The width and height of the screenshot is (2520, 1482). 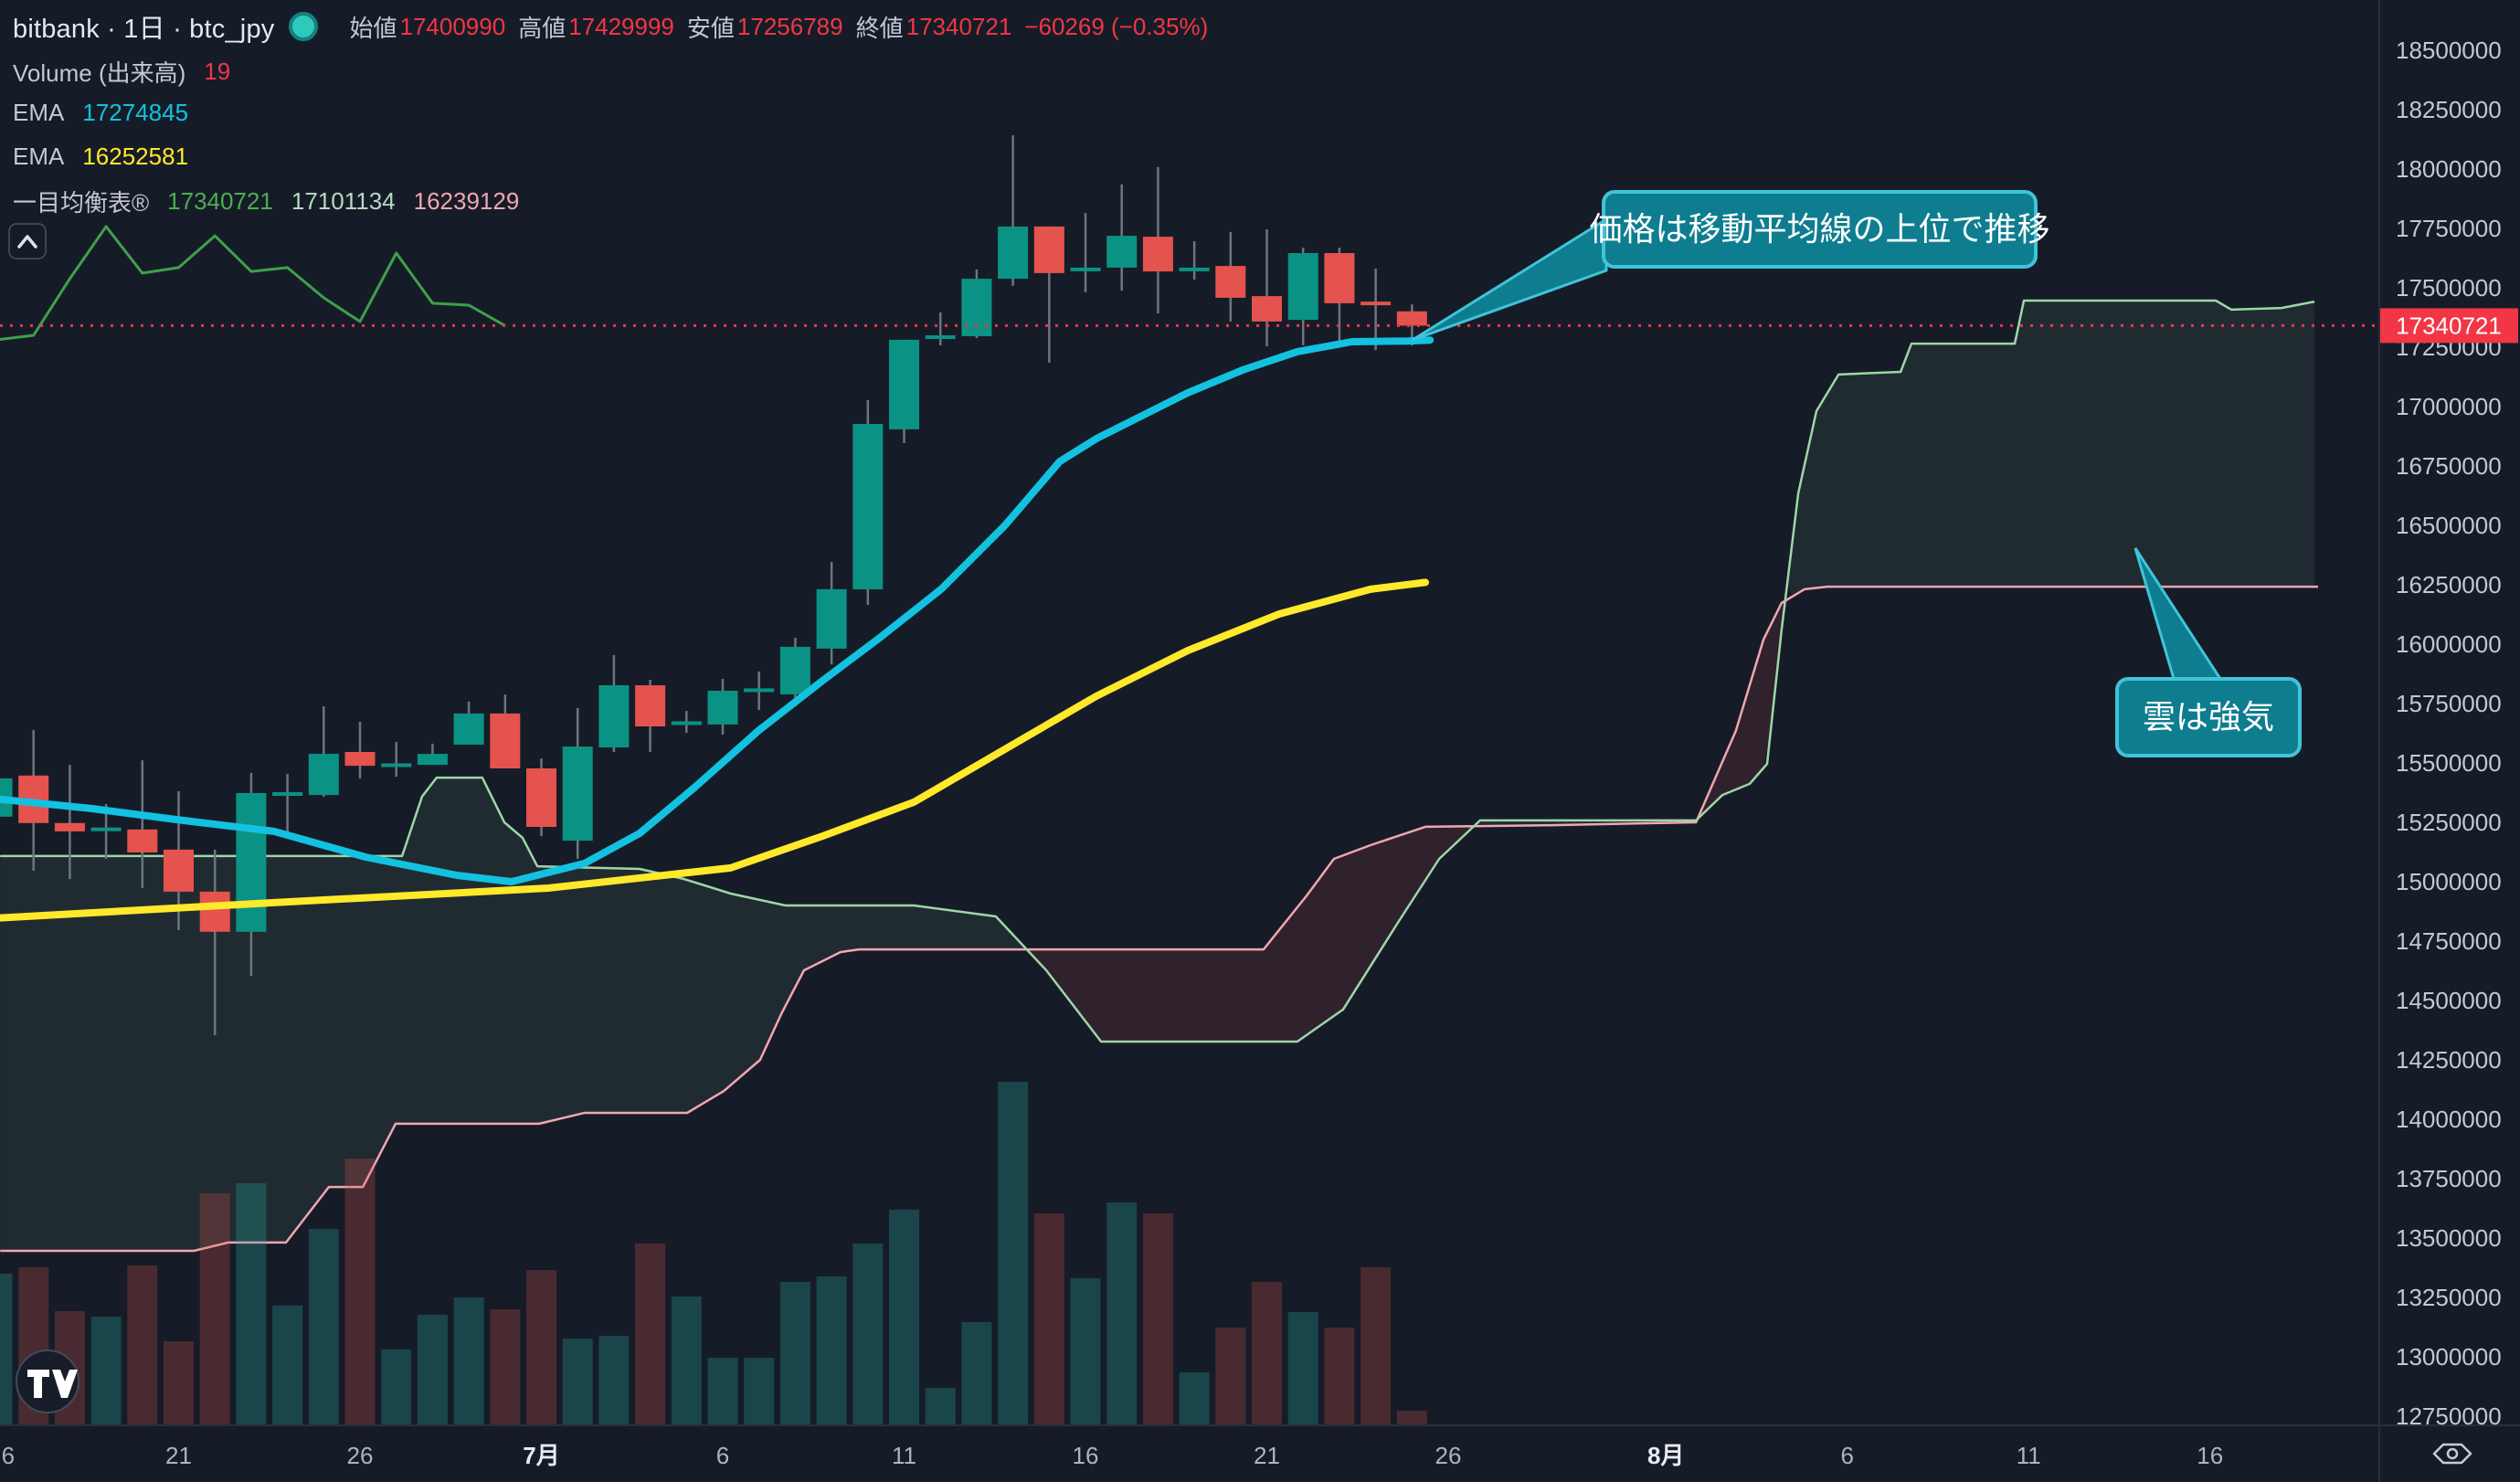 What do you see at coordinates (2208, 652) in the screenshot?
I see `annotation-callout-1: 雲は強気` at bounding box center [2208, 652].